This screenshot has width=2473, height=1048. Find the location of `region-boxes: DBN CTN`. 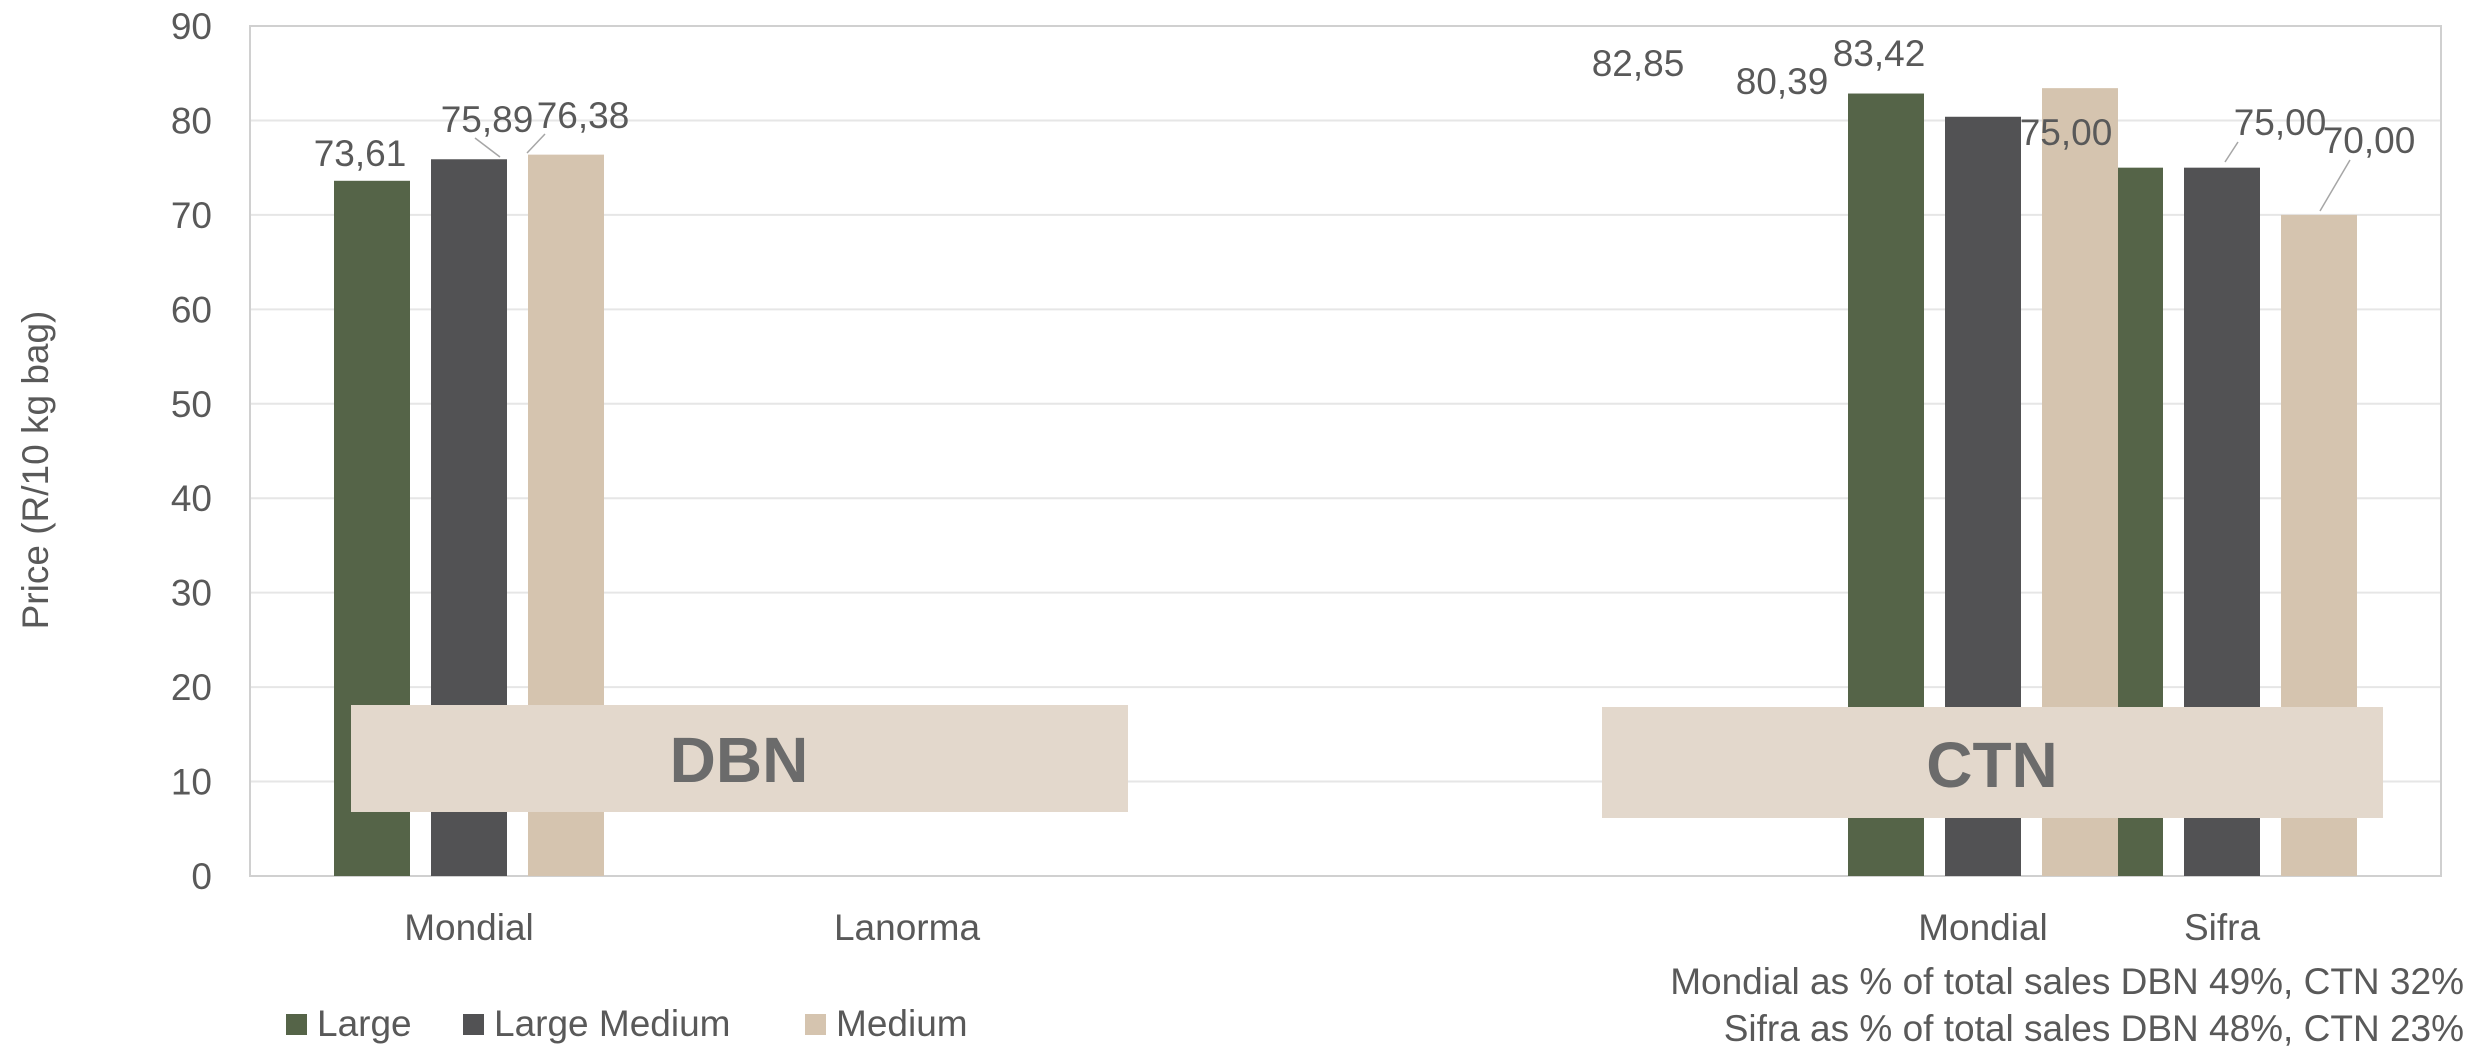

region-boxes: DBN CTN is located at coordinates (1367, 761).